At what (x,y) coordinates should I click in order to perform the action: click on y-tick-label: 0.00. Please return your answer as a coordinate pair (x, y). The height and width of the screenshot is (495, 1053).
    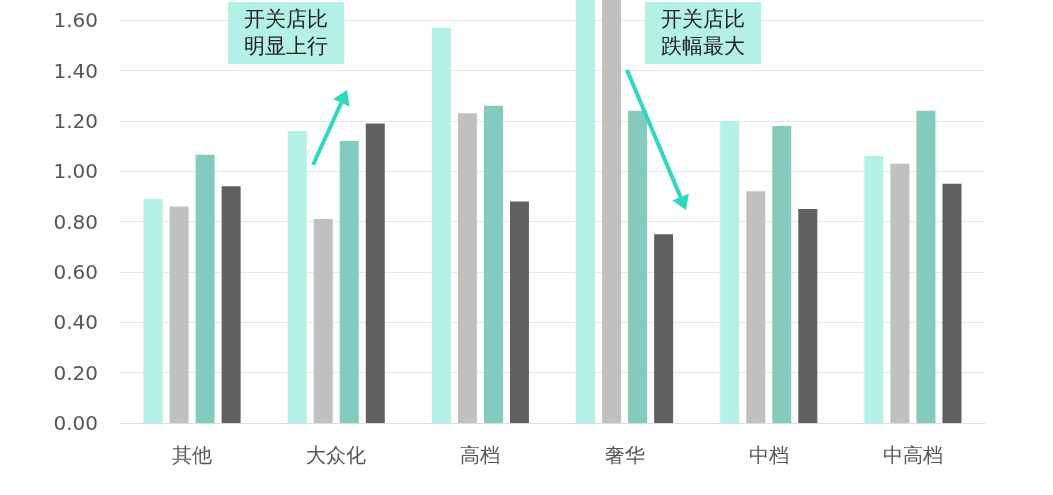
    Looking at the image, I should click on (75, 423).